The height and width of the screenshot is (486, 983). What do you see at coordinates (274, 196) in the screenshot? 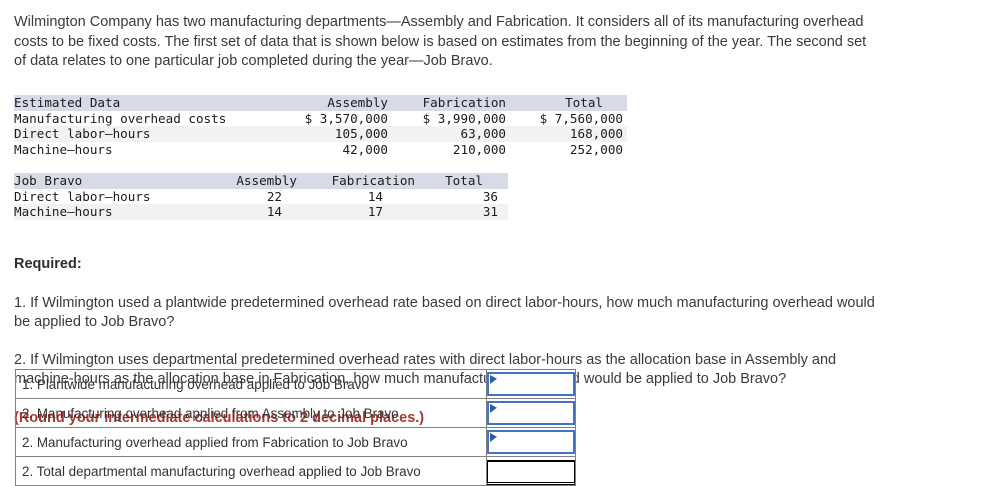
I see `data-cell: 22` at bounding box center [274, 196].